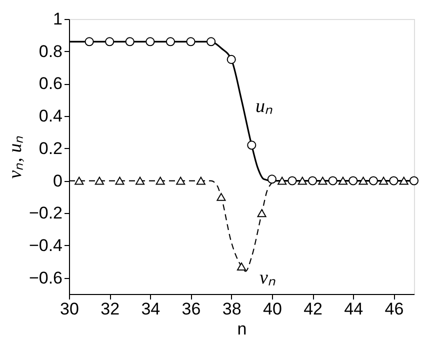 This screenshot has height=343, width=437. What do you see at coordinates (50, 51) in the screenshot?
I see `y-tick-label: 0.8` at bounding box center [50, 51].